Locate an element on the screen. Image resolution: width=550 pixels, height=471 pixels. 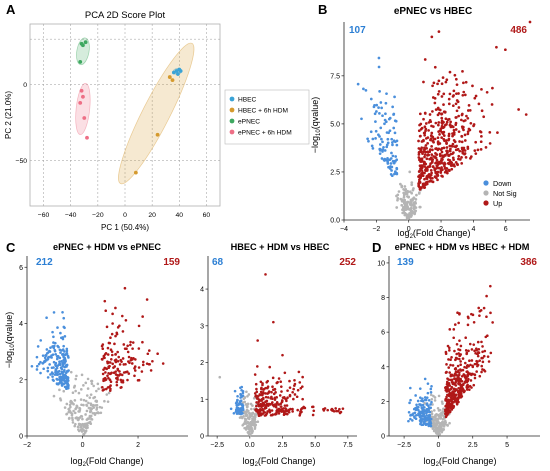
volcano-c2-plot: −2.5 0.0 2.5 5.0 7.5 0 1 2 3 4 is located at coordinates (278, 352).